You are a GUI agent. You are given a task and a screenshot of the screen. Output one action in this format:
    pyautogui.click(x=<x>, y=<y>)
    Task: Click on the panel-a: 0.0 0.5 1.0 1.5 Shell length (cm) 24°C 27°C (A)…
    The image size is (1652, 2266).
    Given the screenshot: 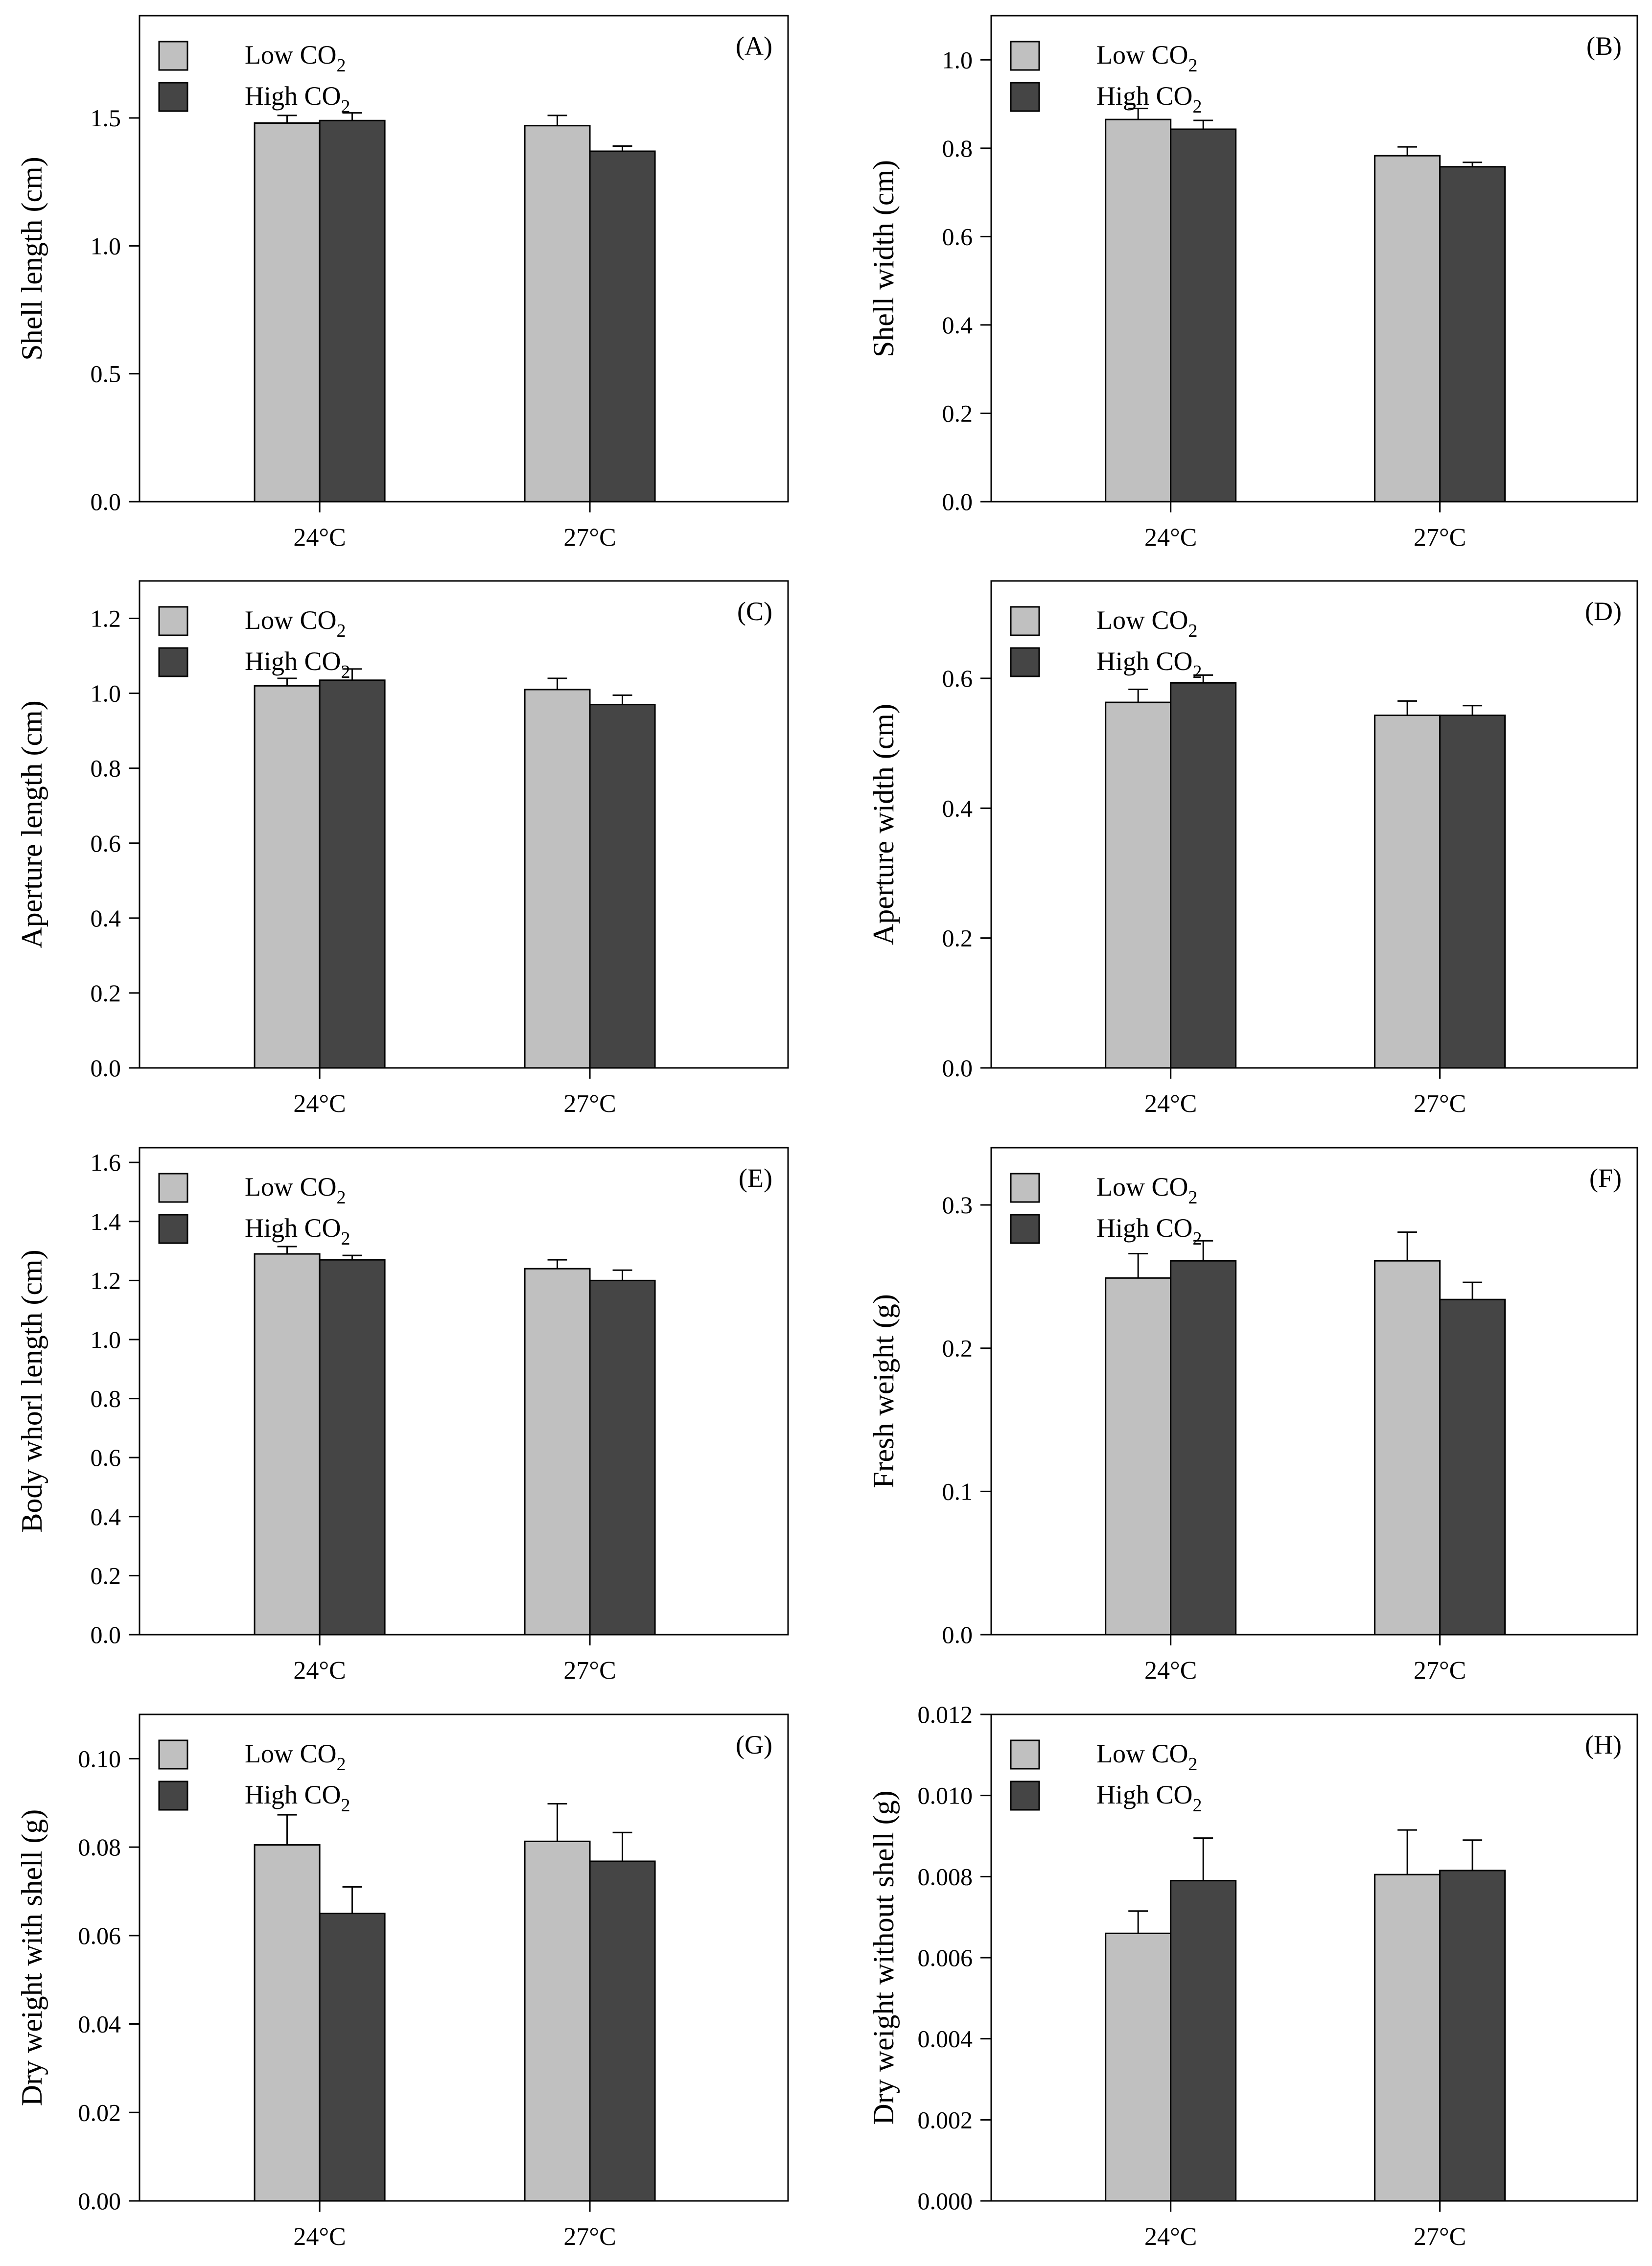 What is the action you would take?
    pyautogui.click(x=402, y=283)
    